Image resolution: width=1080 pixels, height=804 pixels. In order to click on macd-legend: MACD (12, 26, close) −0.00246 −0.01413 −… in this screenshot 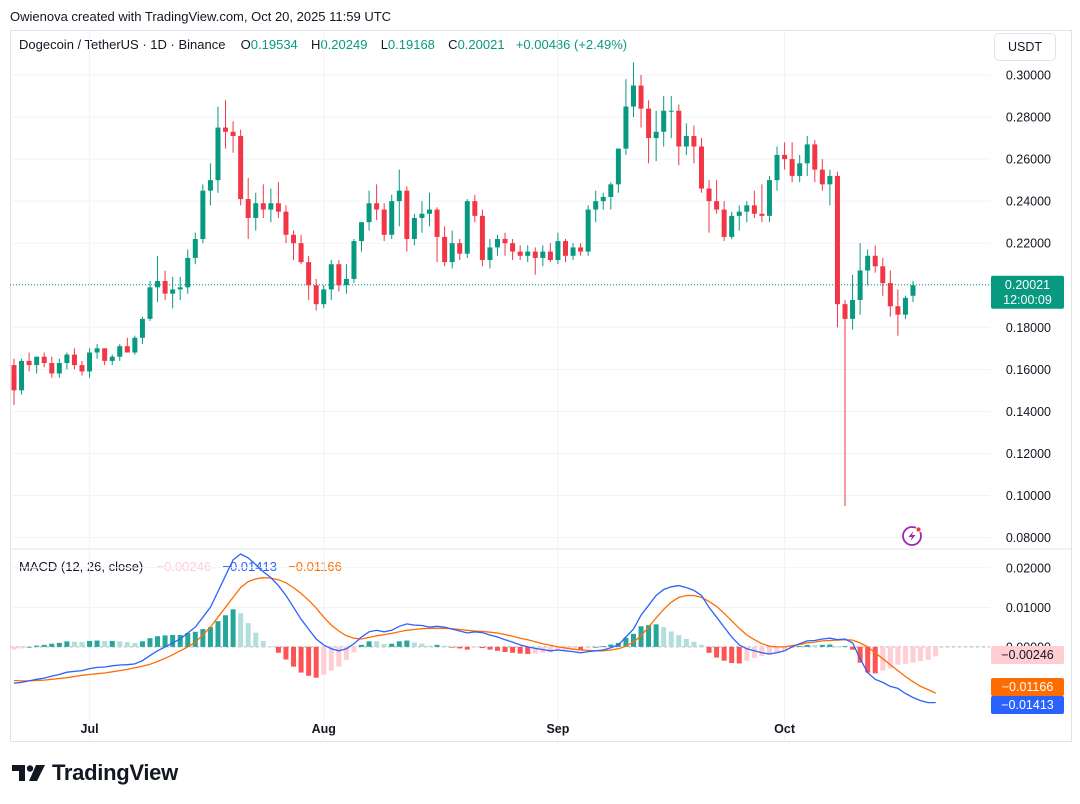, I will do `click(180, 566)`.